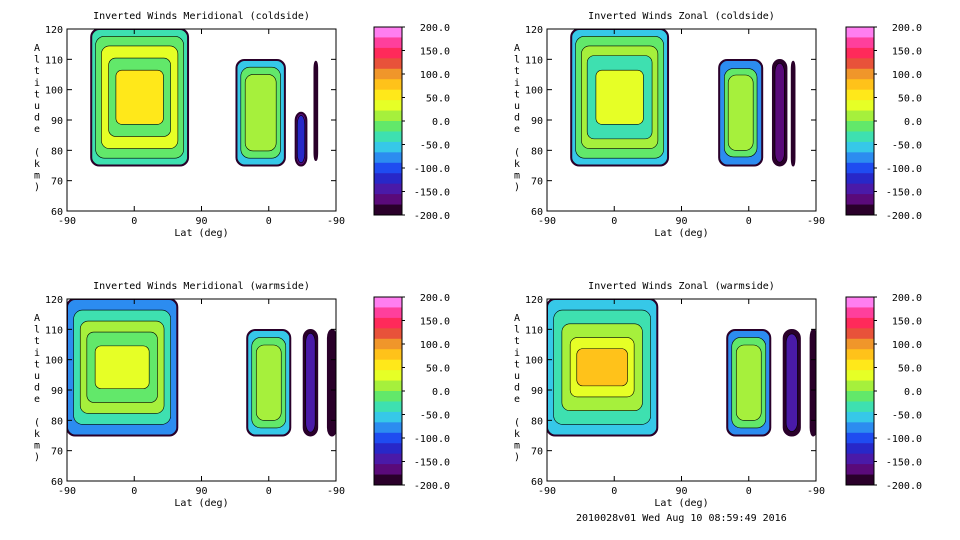 This screenshot has width=960, height=540. Describe the element at coordinates (441, 122) in the screenshot. I see `colorbar-tick-label: 0.0` at that location.